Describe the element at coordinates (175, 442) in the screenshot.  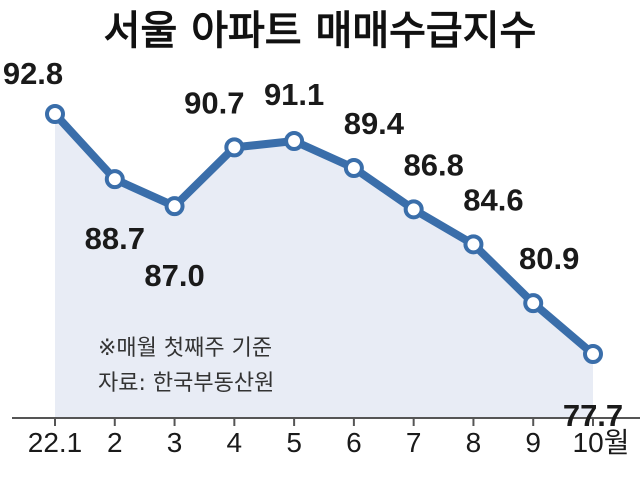
I see `tick-label-3: 3` at that location.